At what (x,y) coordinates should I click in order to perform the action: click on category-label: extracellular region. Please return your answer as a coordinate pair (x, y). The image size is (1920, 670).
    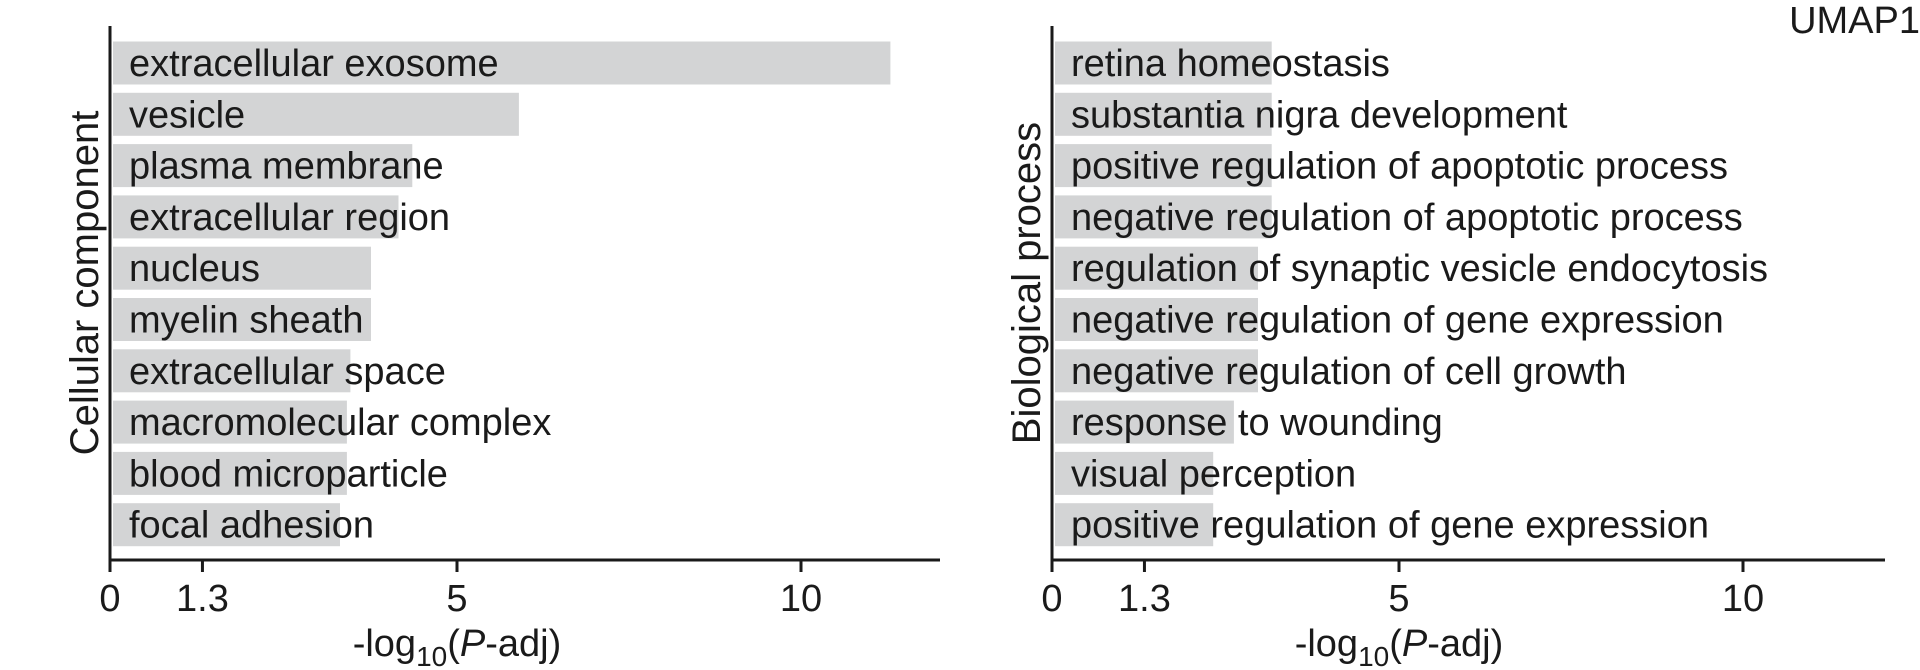
    Looking at the image, I should click on (289, 218).